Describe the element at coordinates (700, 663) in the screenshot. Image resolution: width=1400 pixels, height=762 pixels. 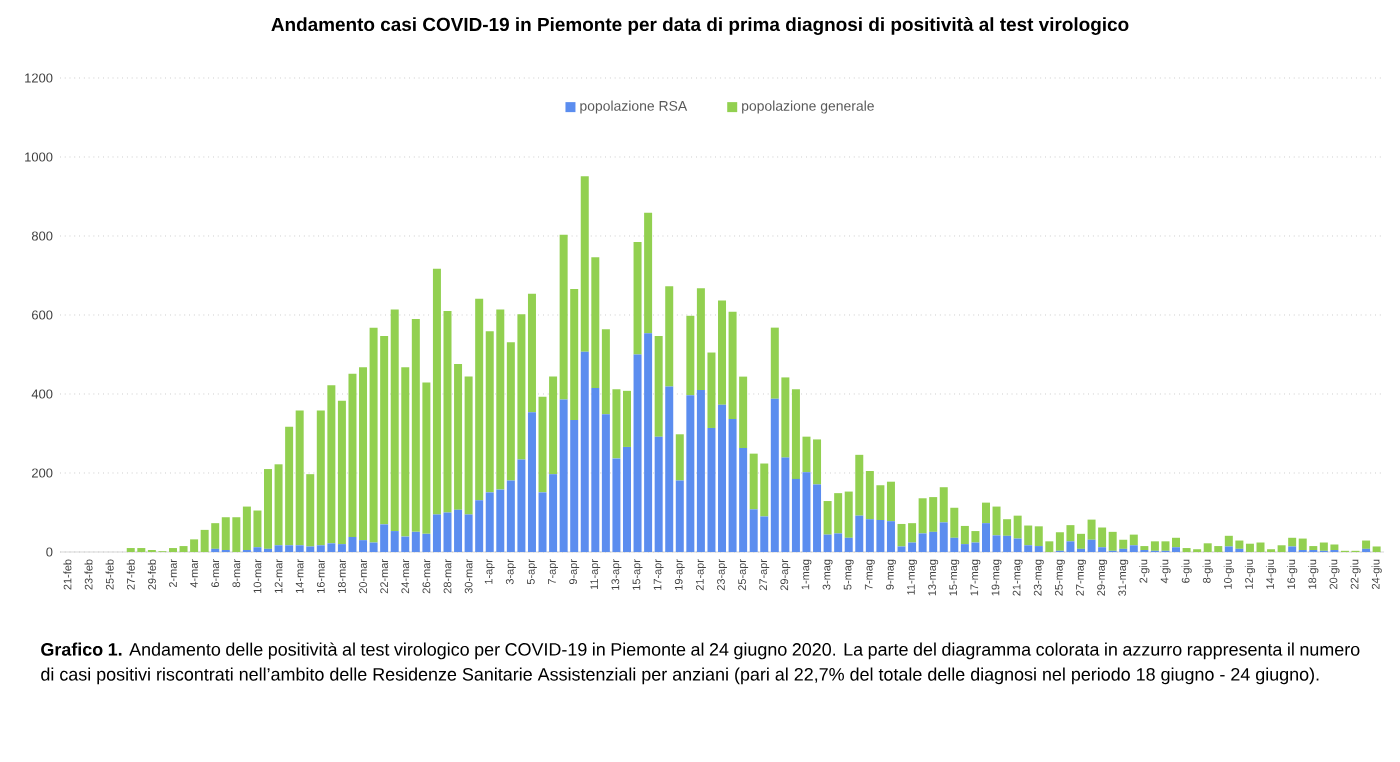
I see `text: Grafico 1. Andamento delle positività al test virologico per COVID-19 in Piemonte al 24 giugno 2020. La parte del diagramma colorata in azzurro rappresenta il numero di casi positivi riscontrati nell’ambito delle Residenze Sanitarie Assistenziali per anziani (pari al 22,7% del totale delle diagnosi nel periodo 18 giugno - 24 giugno).` at that location.